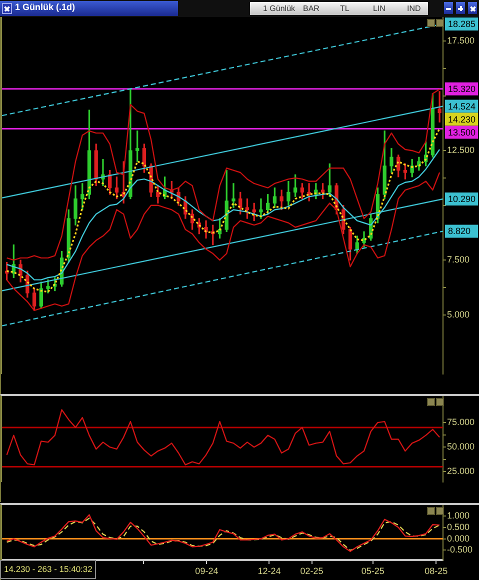  Describe the element at coordinates (458, 527) in the screenshot. I see `y-tick-label: 0.500` at that location.